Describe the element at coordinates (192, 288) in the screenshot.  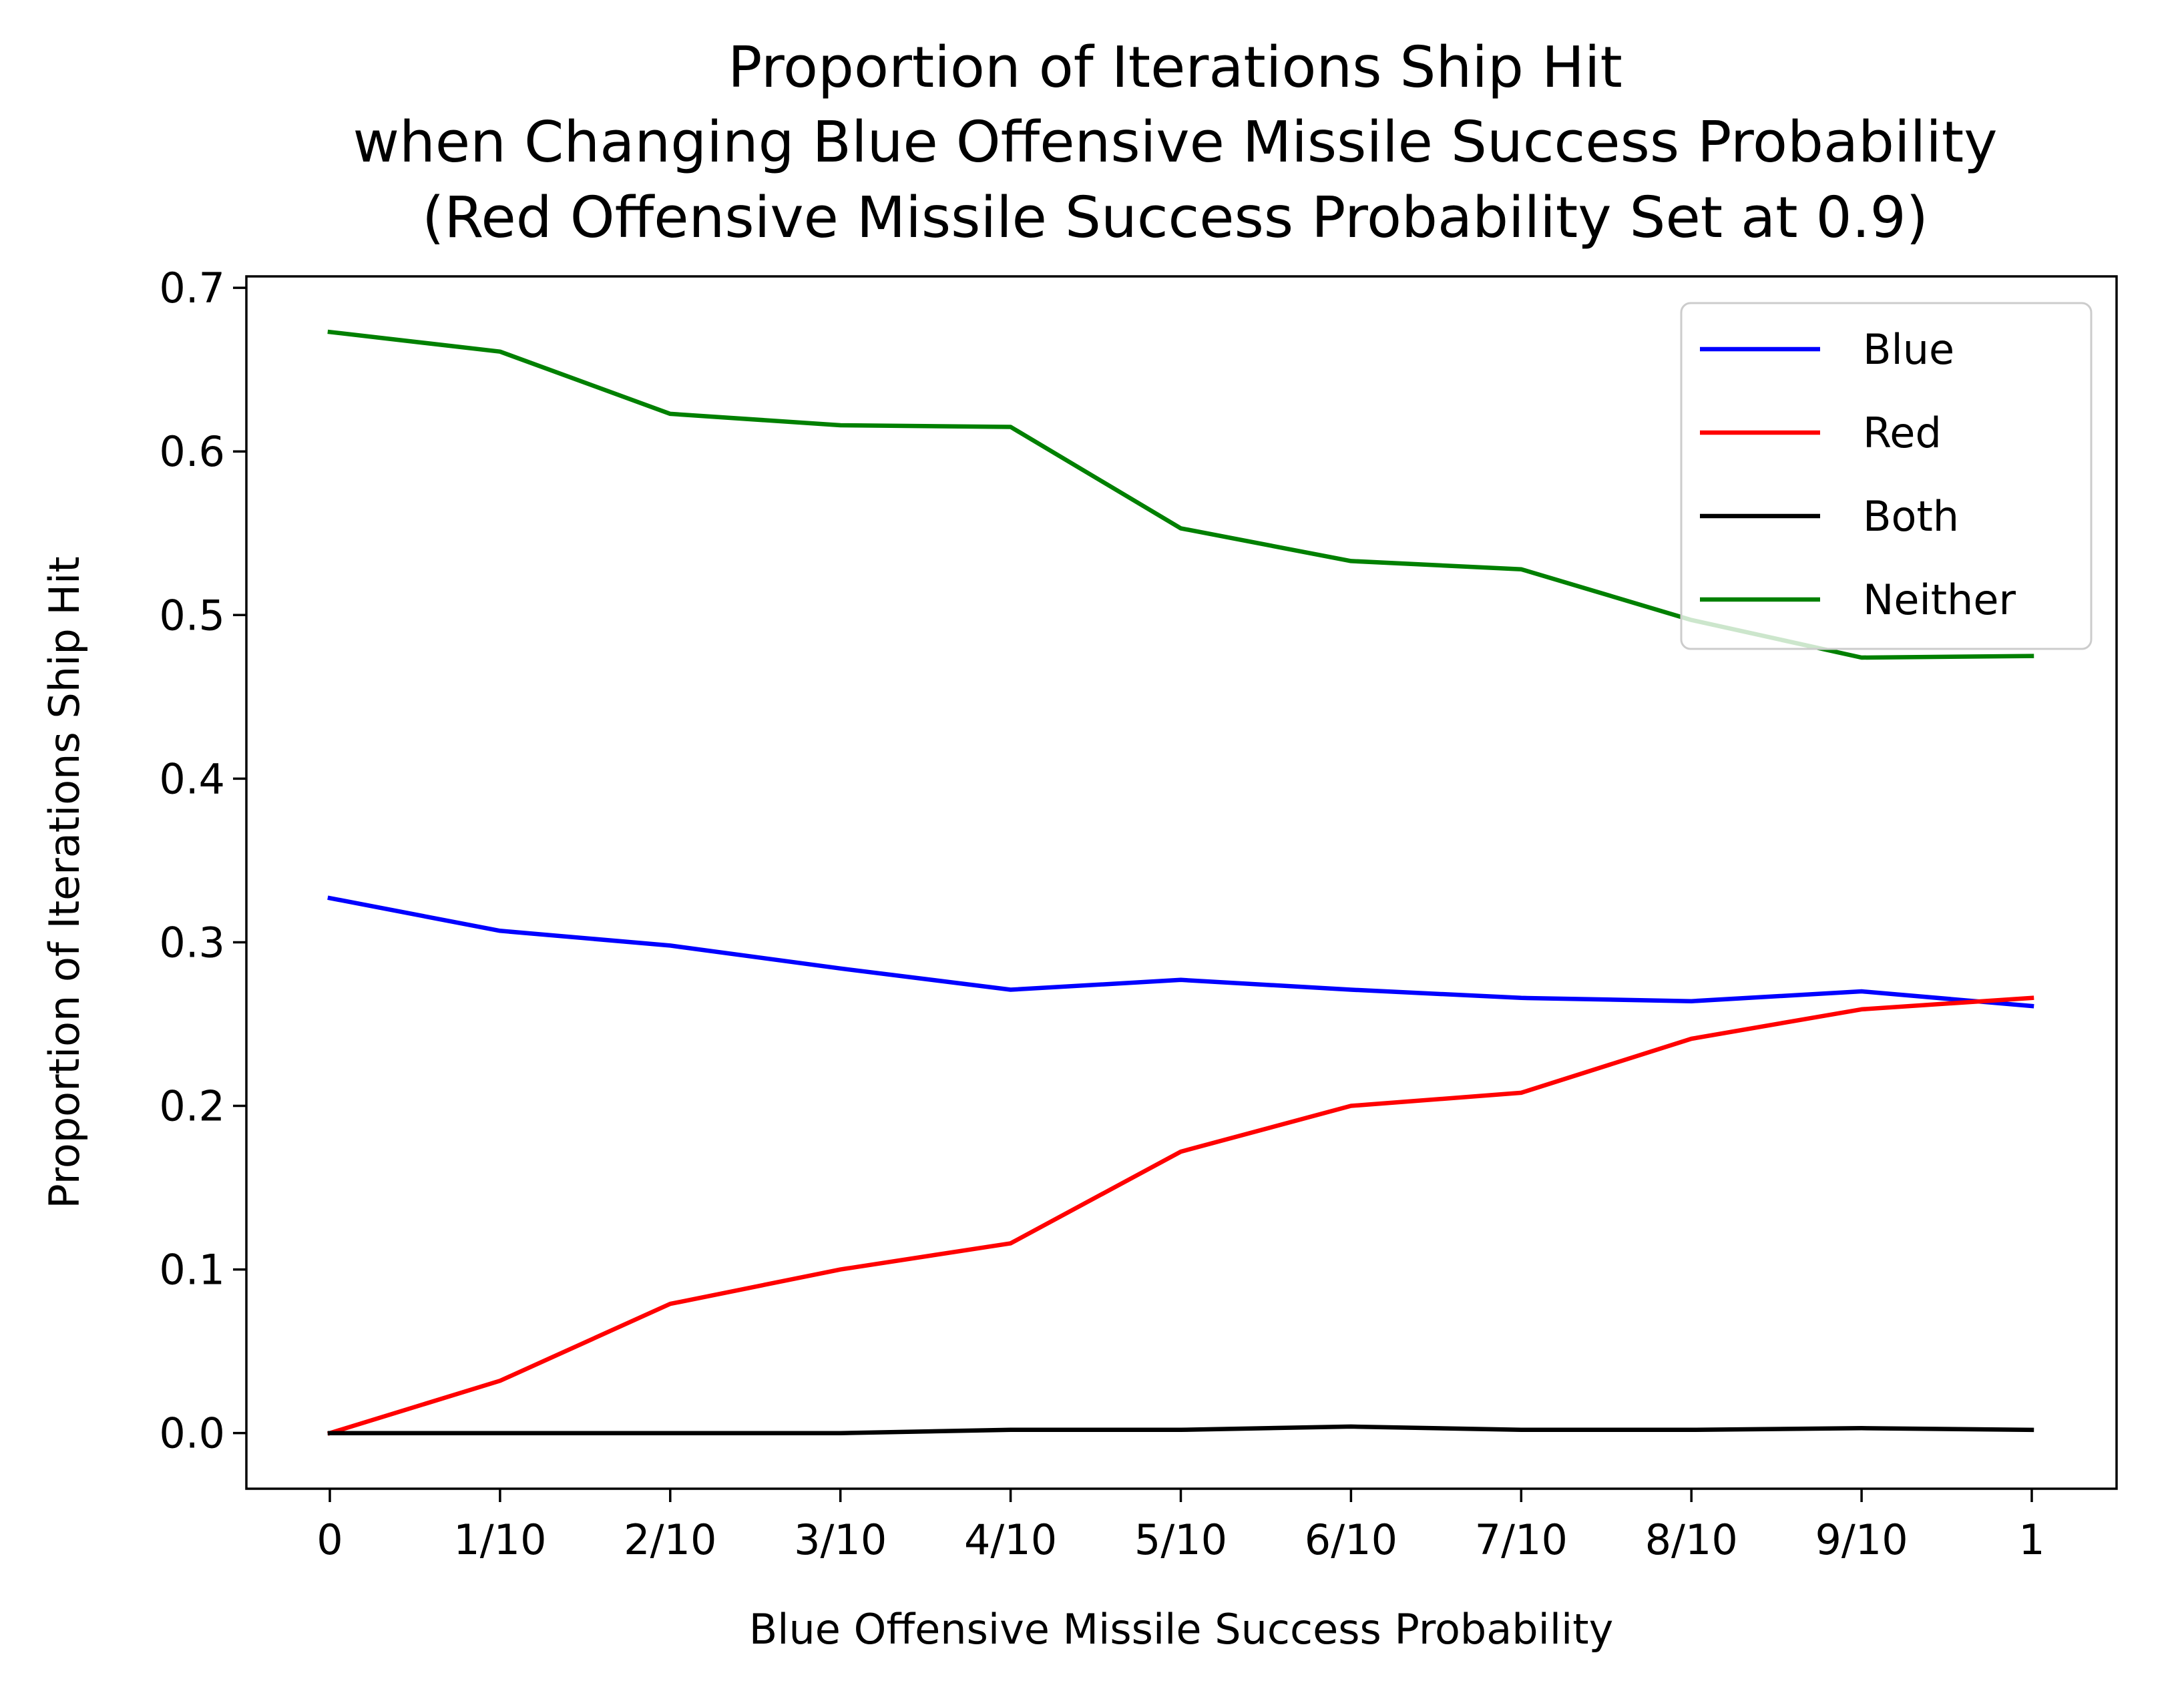
I see `y-tick-label: 0.7` at that location.